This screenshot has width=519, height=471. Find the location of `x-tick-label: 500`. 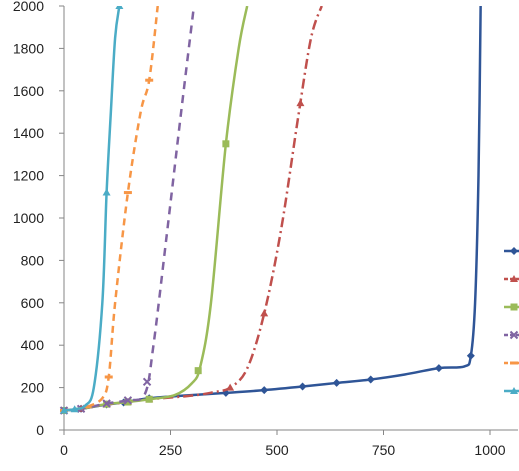

x-tick-label: 500 is located at coordinates (277, 450).